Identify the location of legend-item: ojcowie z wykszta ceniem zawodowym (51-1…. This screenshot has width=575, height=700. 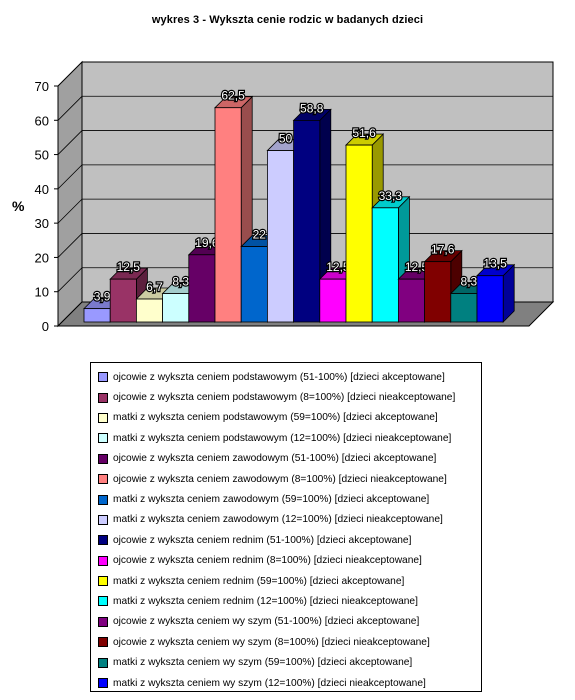
(286, 459).